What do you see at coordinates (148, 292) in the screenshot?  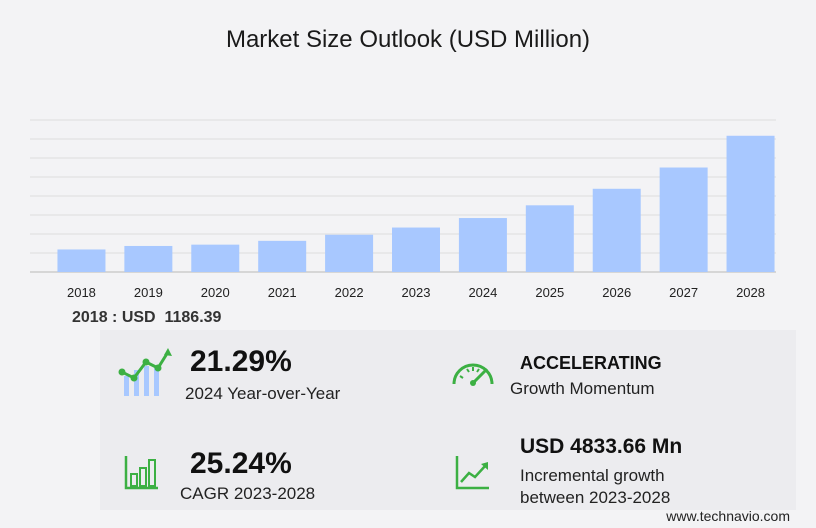 I see `x-tick-label: 2019` at bounding box center [148, 292].